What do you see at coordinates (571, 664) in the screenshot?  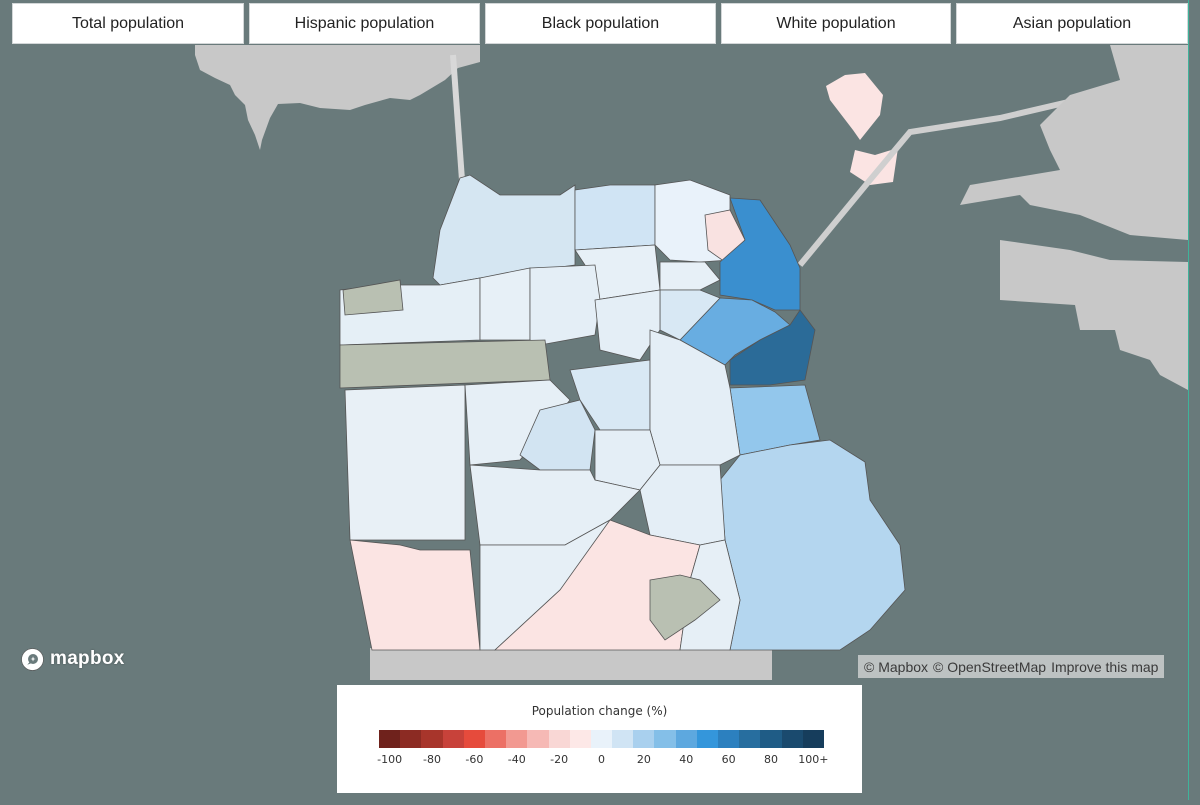 I see `land-sf-base` at bounding box center [571, 664].